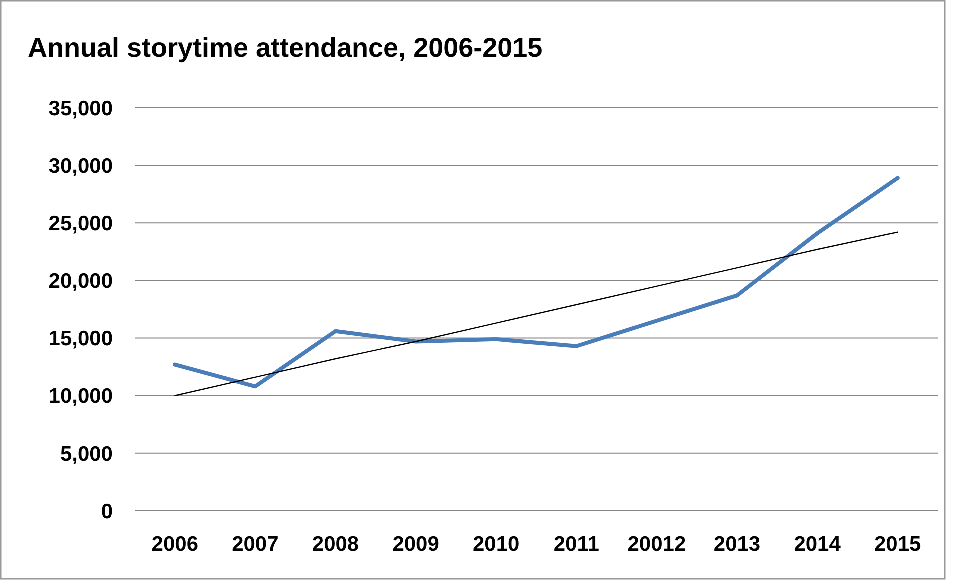  What do you see at coordinates (416, 544) in the screenshot?
I see `x-tick-label: 2009` at bounding box center [416, 544].